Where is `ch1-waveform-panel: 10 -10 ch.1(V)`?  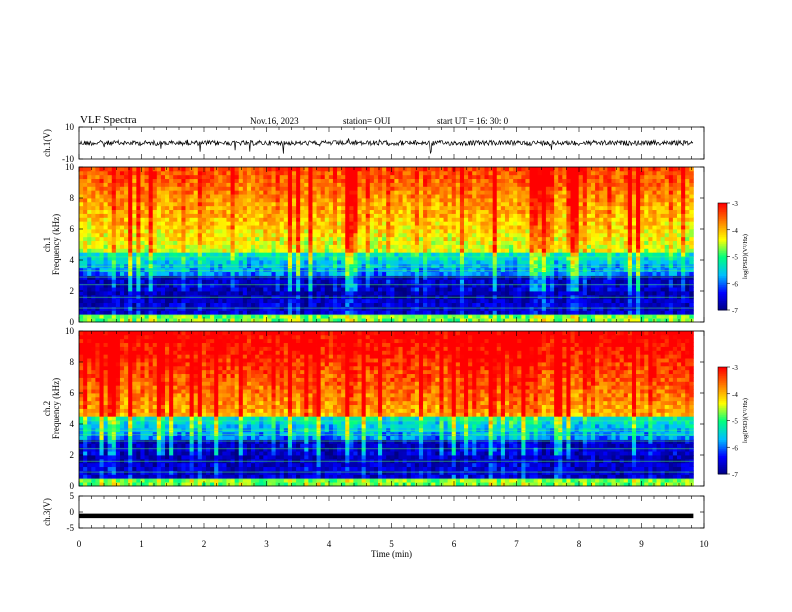 ch1-waveform-panel: 10 -10 ch.1(V) is located at coordinates (373, 143).